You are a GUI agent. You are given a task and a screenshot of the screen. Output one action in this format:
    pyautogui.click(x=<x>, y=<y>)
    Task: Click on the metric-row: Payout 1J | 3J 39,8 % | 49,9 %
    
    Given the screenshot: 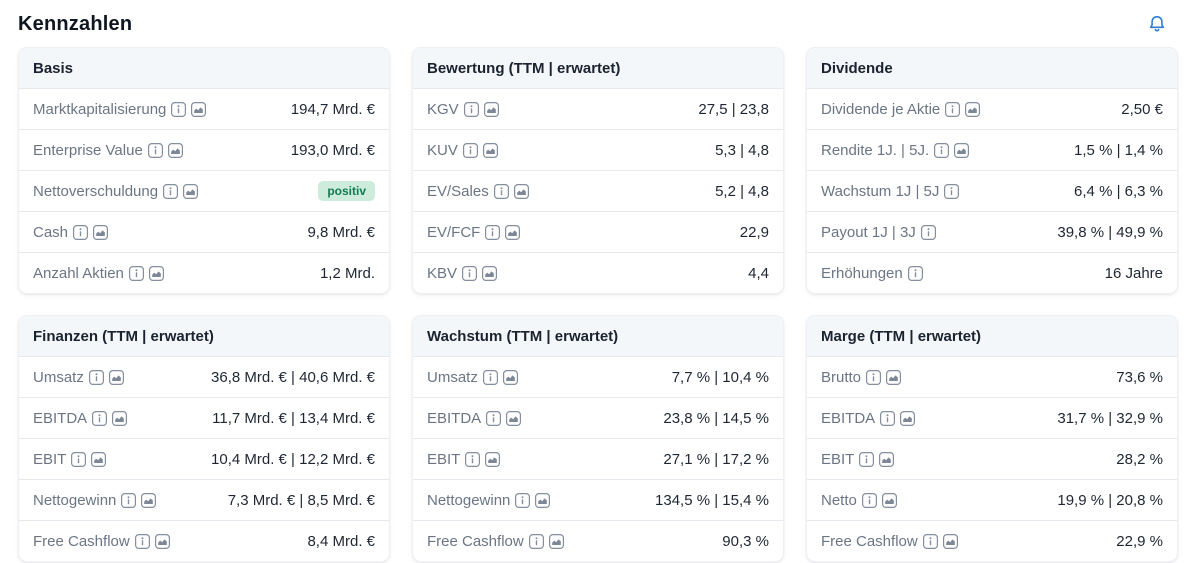 What is the action you would take?
    pyautogui.click(x=992, y=231)
    